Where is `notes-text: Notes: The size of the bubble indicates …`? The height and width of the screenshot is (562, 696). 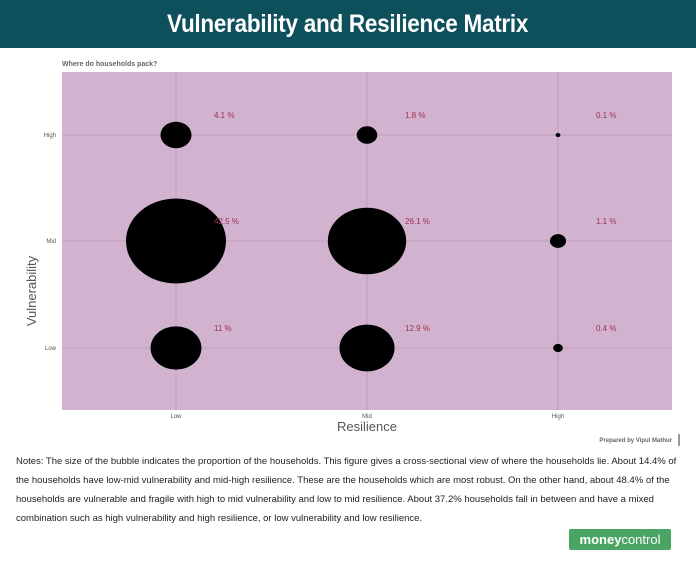 notes-text: Notes: The size of the bubble indicates … is located at coordinates (346, 490).